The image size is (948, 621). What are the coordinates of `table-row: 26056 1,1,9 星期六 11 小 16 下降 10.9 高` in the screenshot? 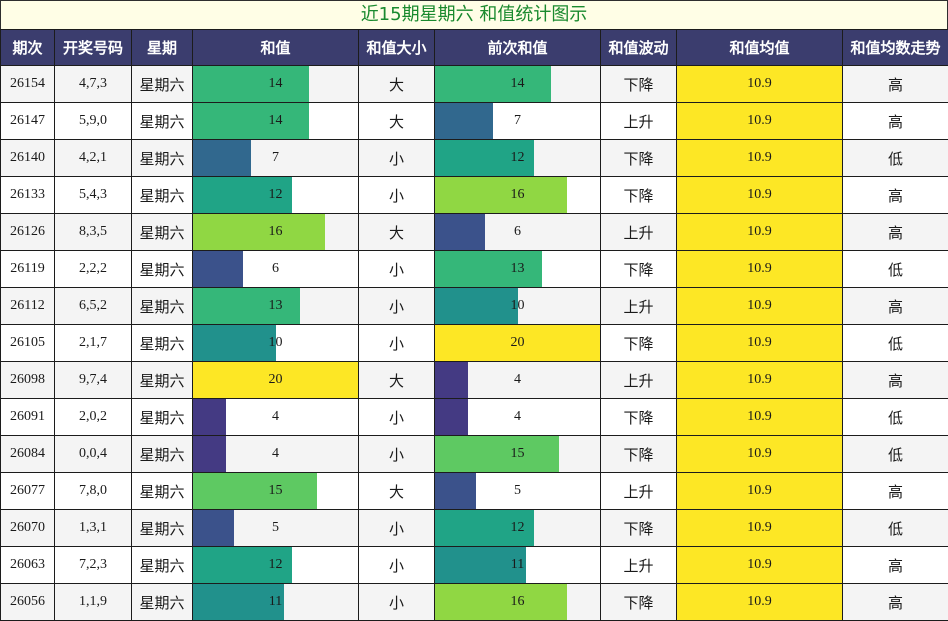 It's located at (474, 602).